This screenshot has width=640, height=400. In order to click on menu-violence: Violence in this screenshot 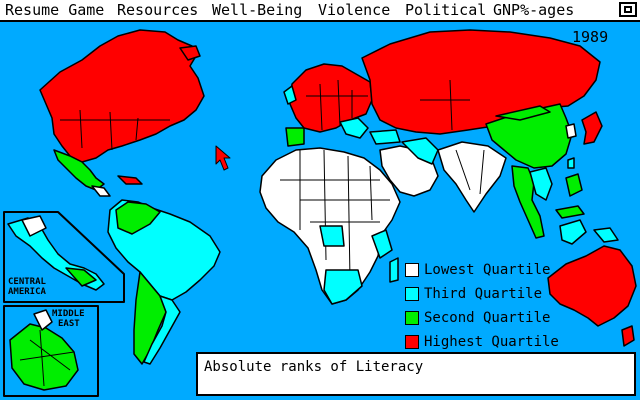, I will do `click(354, 10)`.